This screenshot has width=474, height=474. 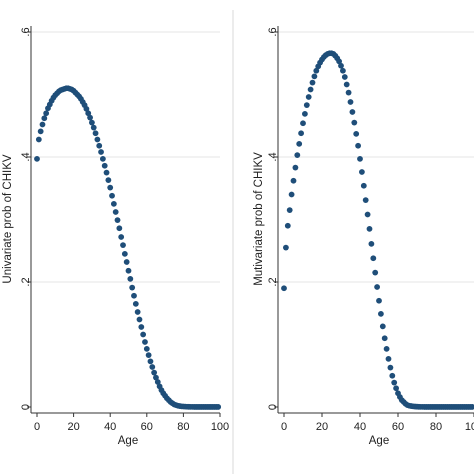 What do you see at coordinates (360, 427) in the screenshot?
I see `x-tick-label: 40` at bounding box center [360, 427].